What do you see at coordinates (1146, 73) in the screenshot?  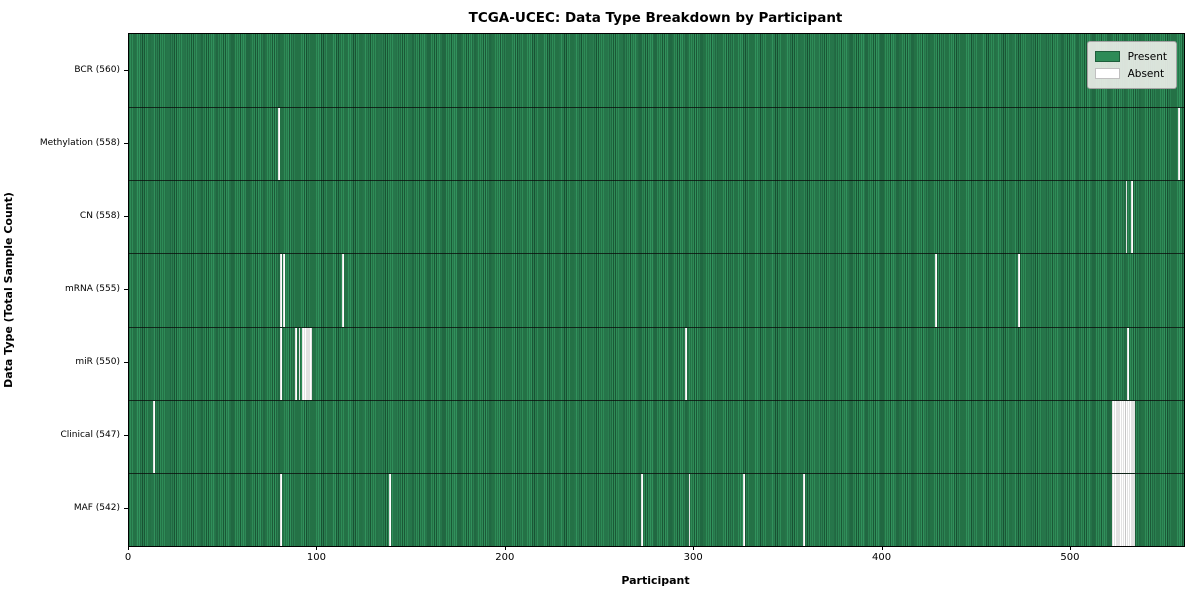 I see `legend-label: Absent` at bounding box center [1146, 73].